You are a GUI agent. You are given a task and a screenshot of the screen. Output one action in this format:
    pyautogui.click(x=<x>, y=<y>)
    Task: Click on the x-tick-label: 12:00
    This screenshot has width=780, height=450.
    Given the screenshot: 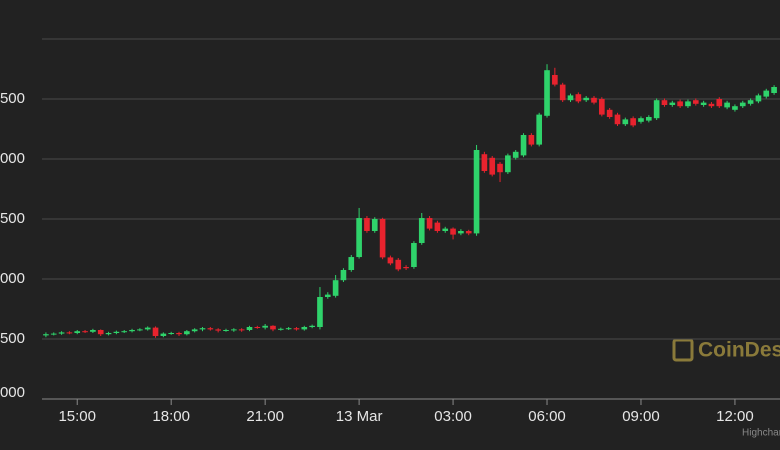 What is the action you would take?
    pyautogui.click(x=735, y=416)
    